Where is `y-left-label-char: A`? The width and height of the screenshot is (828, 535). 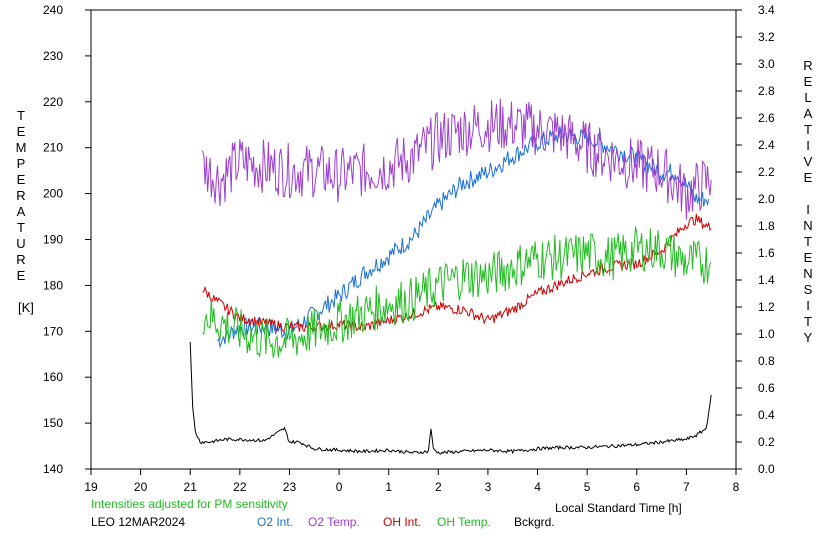 y-left-label-char: A is located at coordinates (21, 211).